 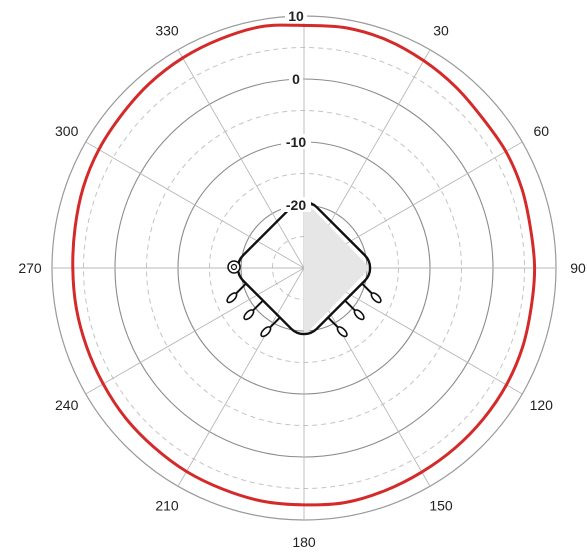 I want to click on radial-tick-label: 10, so click(x=296, y=16).